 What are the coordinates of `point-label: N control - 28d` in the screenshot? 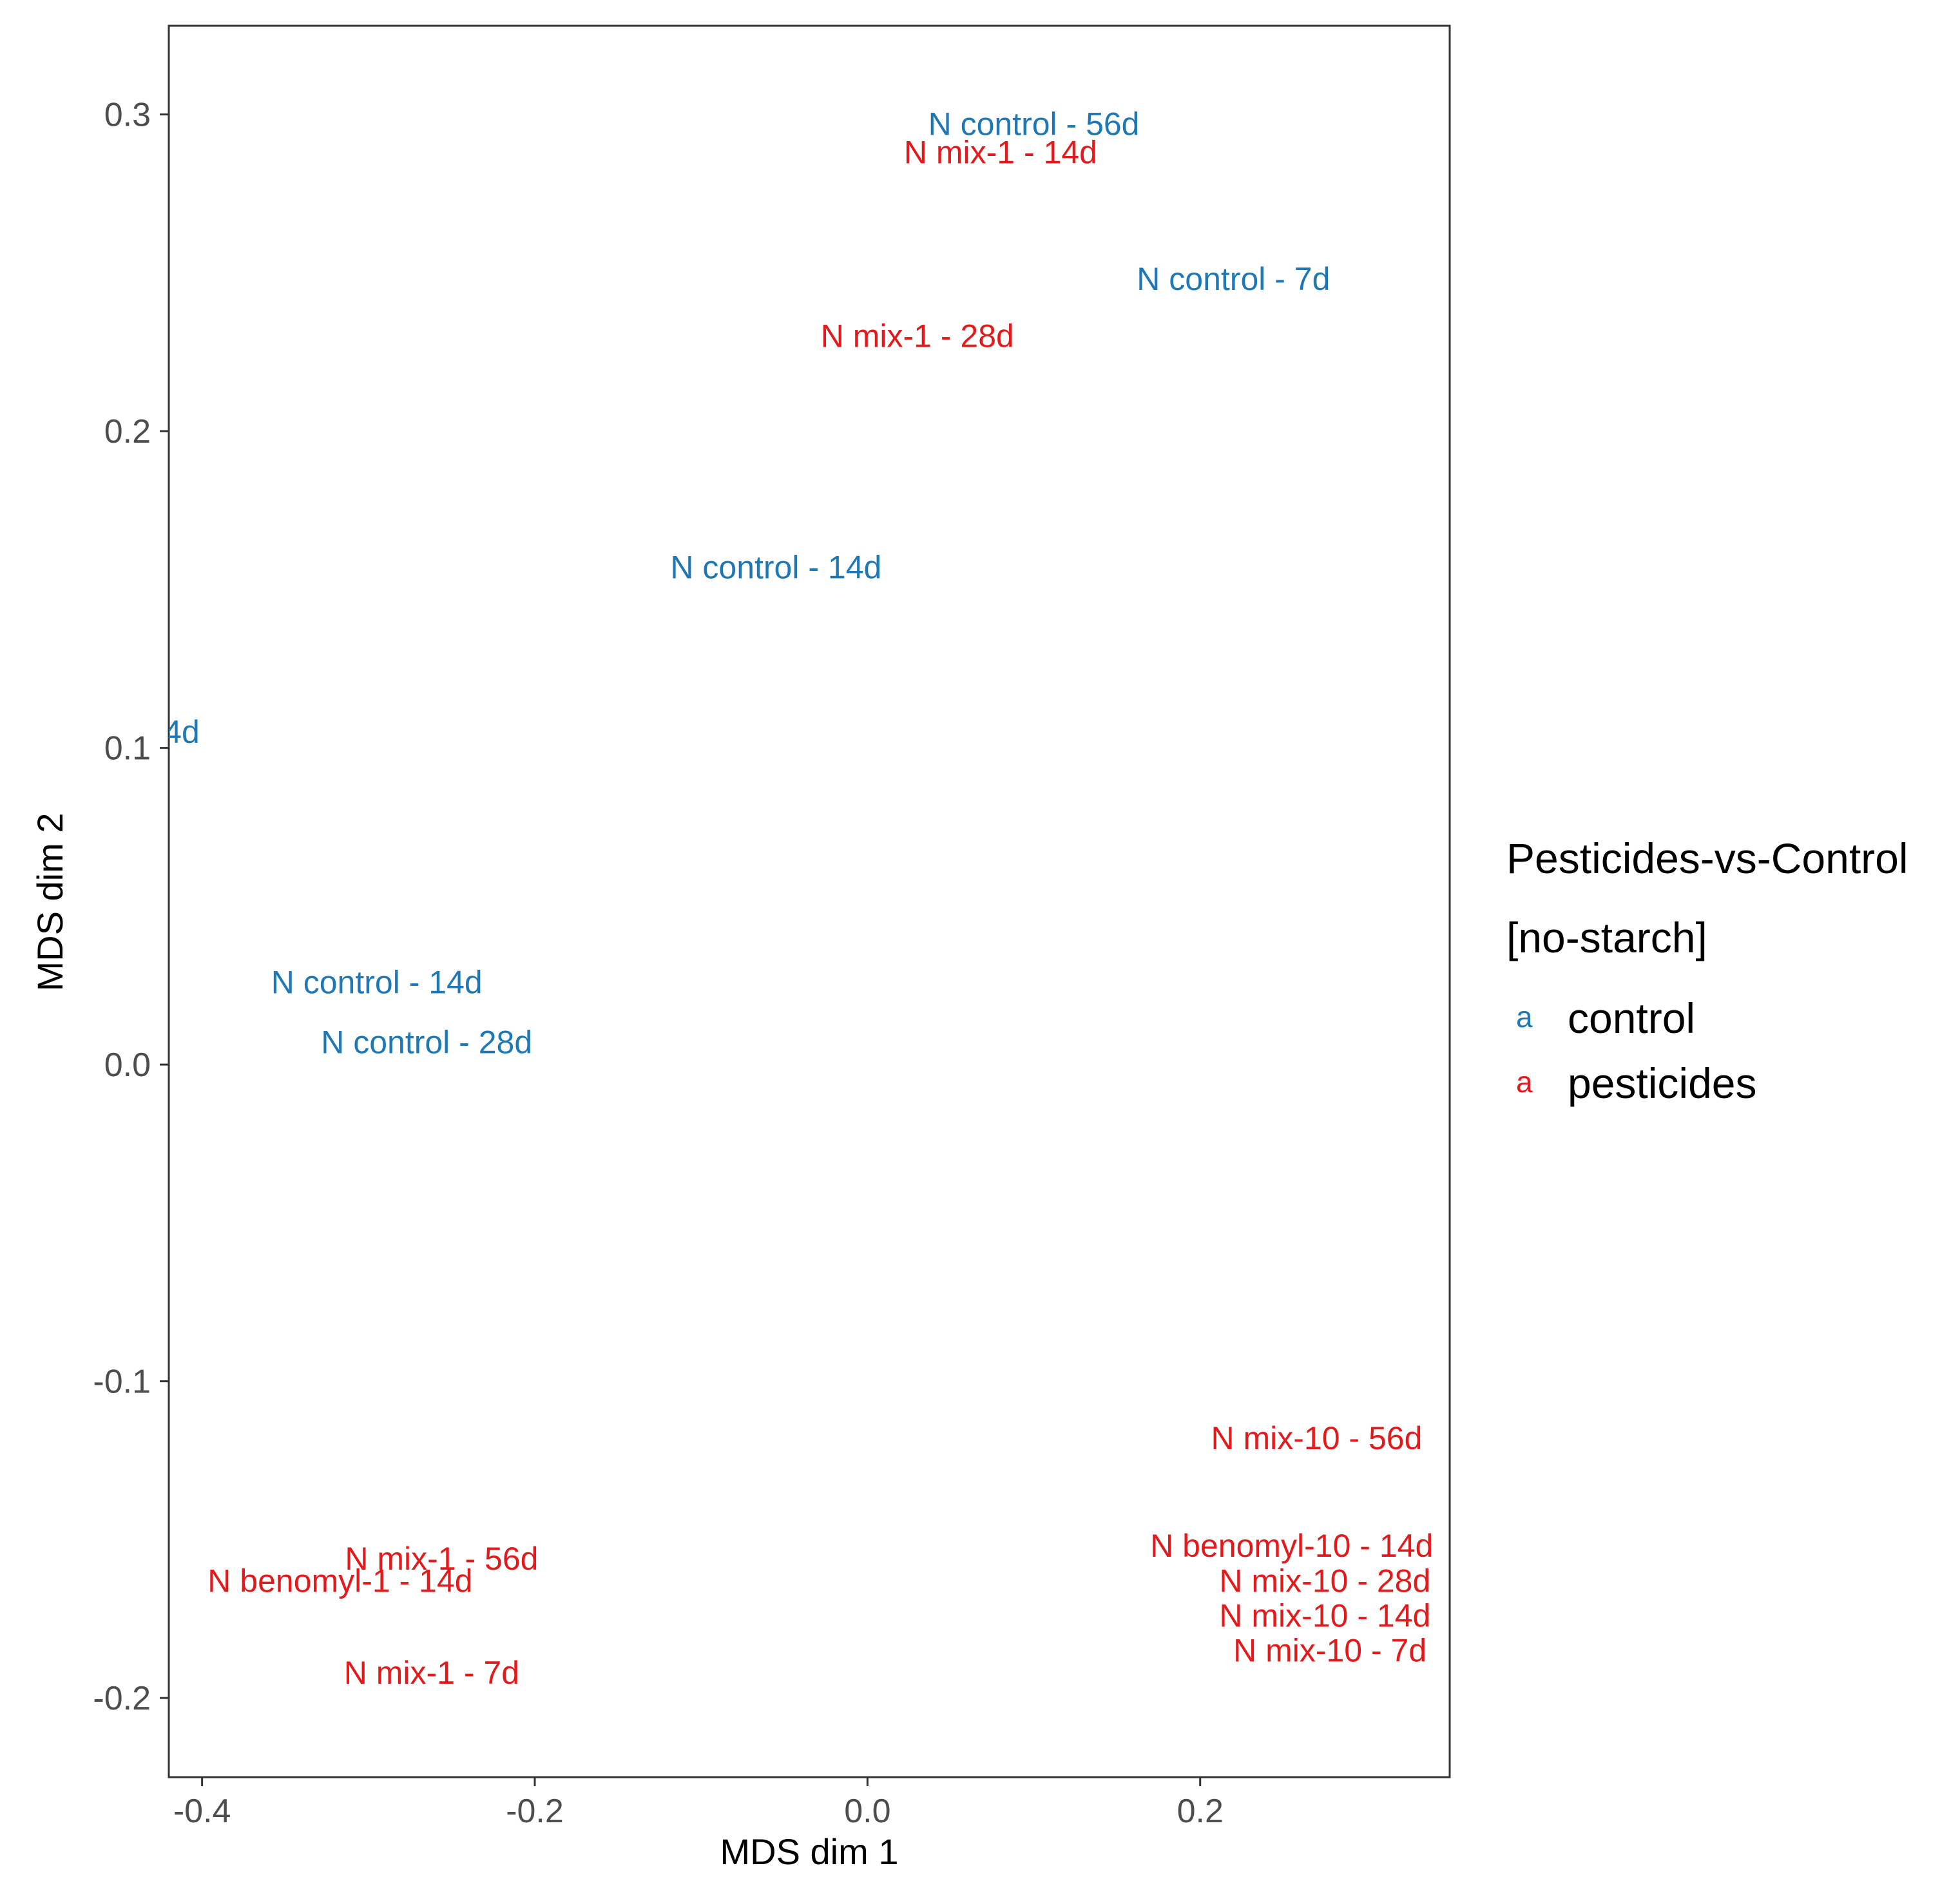 It's located at (427, 1043).